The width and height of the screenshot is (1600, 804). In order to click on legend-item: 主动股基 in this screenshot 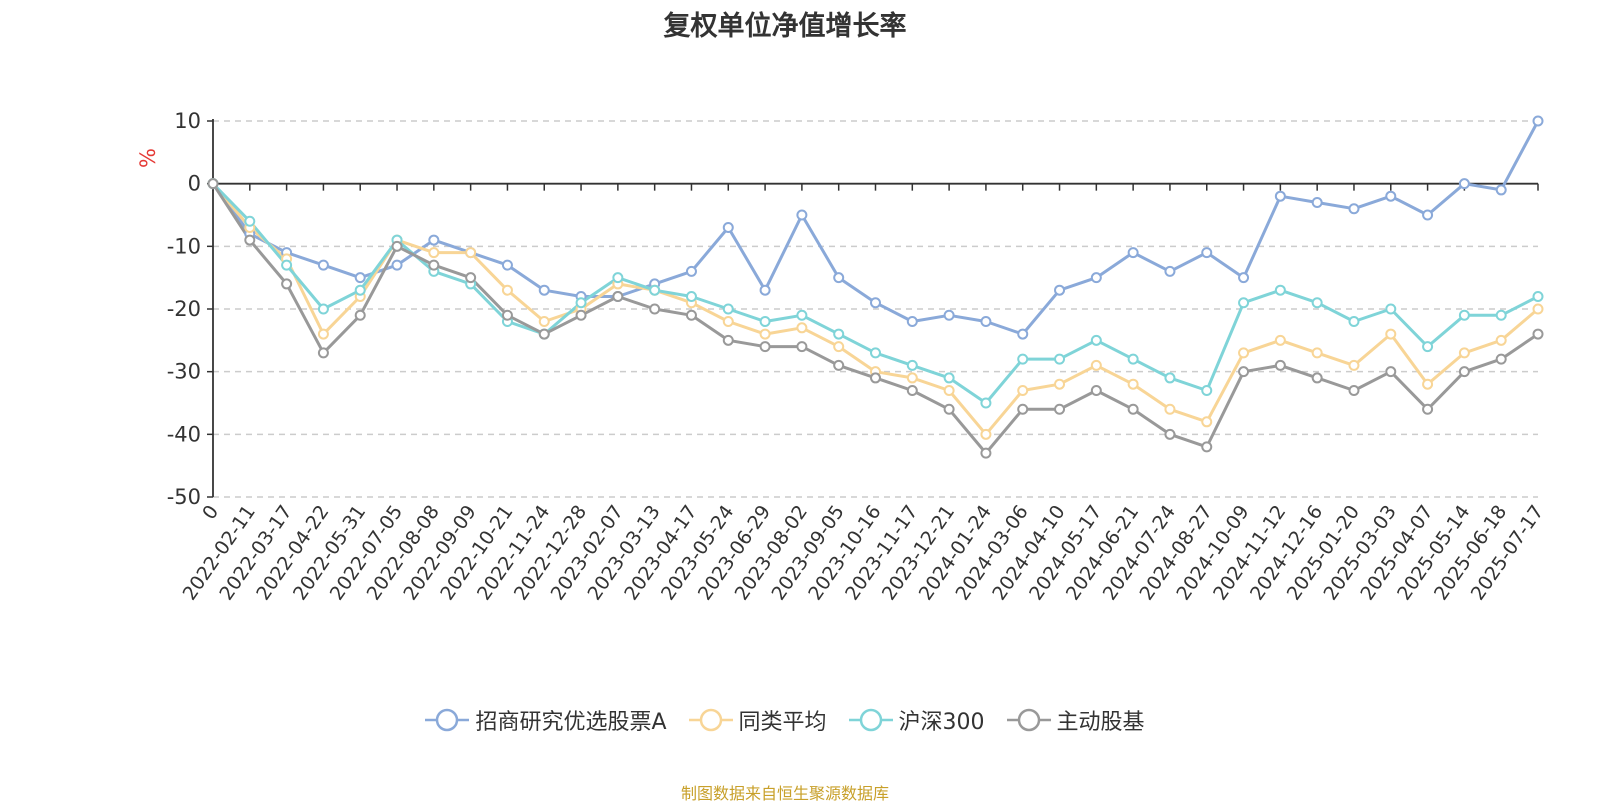, I will do `click(1075, 720)`.